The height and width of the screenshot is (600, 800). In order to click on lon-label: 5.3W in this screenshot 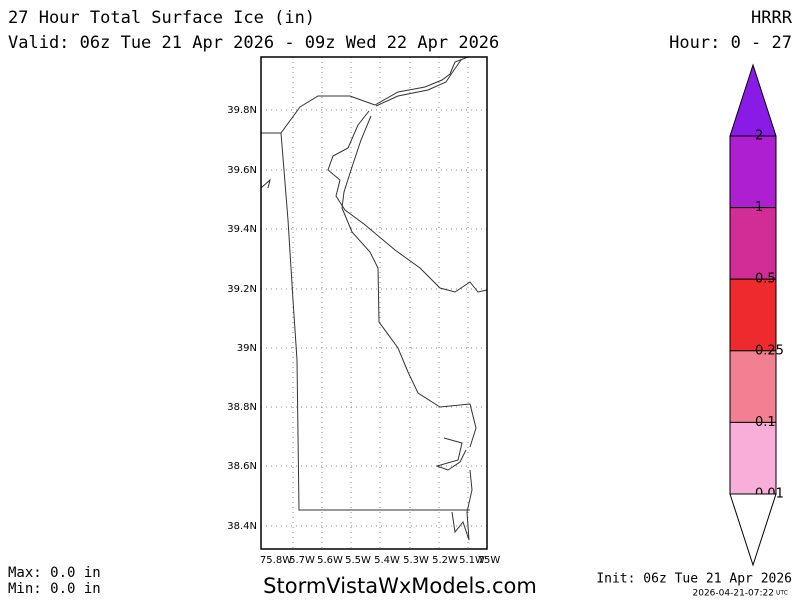, I will do `click(416, 560)`.